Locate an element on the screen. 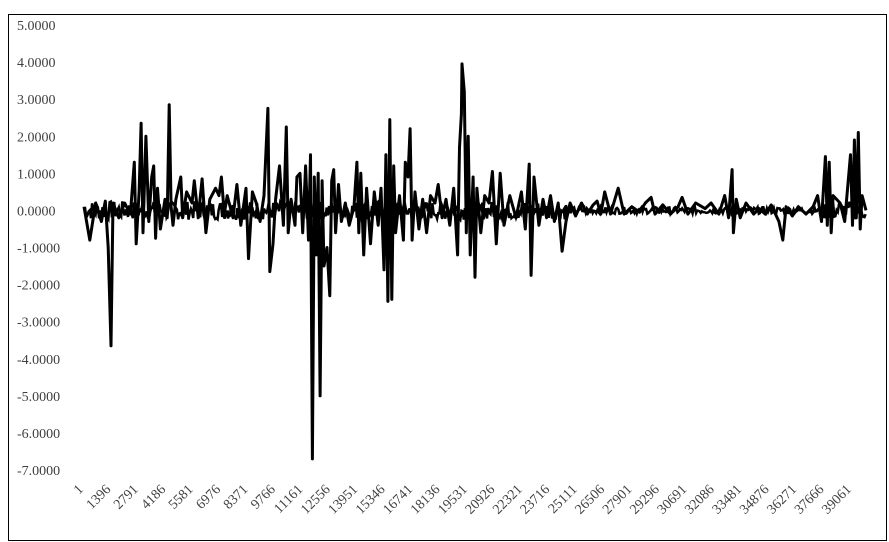 This screenshot has width=889, height=542. y-tick-label: 2.0000 is located at coordinates (36, 137).